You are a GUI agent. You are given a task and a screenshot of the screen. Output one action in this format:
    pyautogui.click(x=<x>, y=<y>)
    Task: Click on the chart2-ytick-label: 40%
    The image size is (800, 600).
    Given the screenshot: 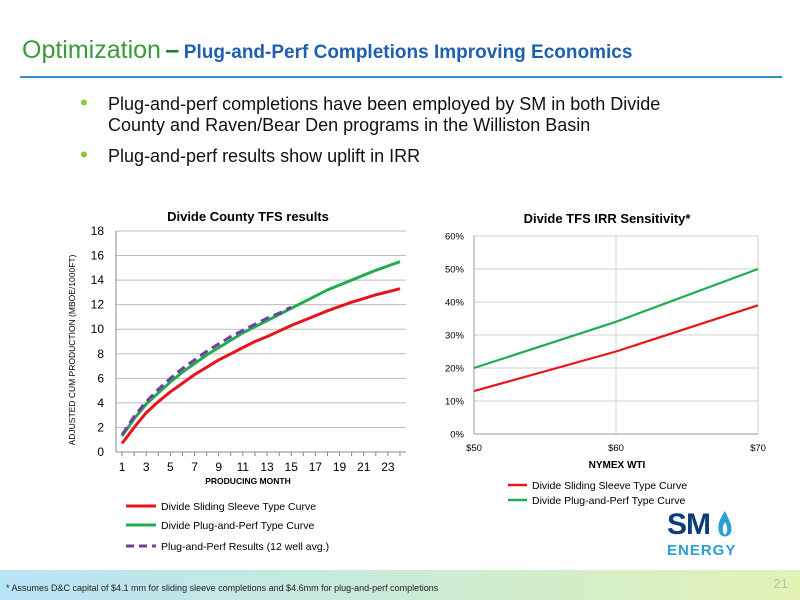 What is the action you would take?
    pyautogui.click(x=455, y=303)
    